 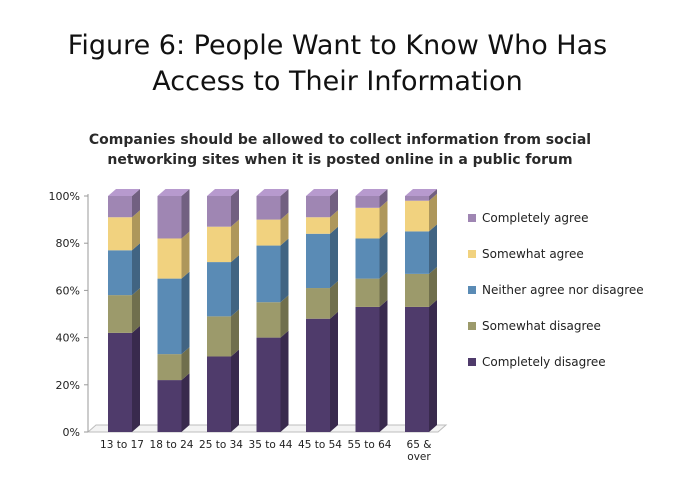 What do you see at coordinates (64, 196) in the screenshot?
I see `y-tick-label: 100%` at bounding box center [64, 196].